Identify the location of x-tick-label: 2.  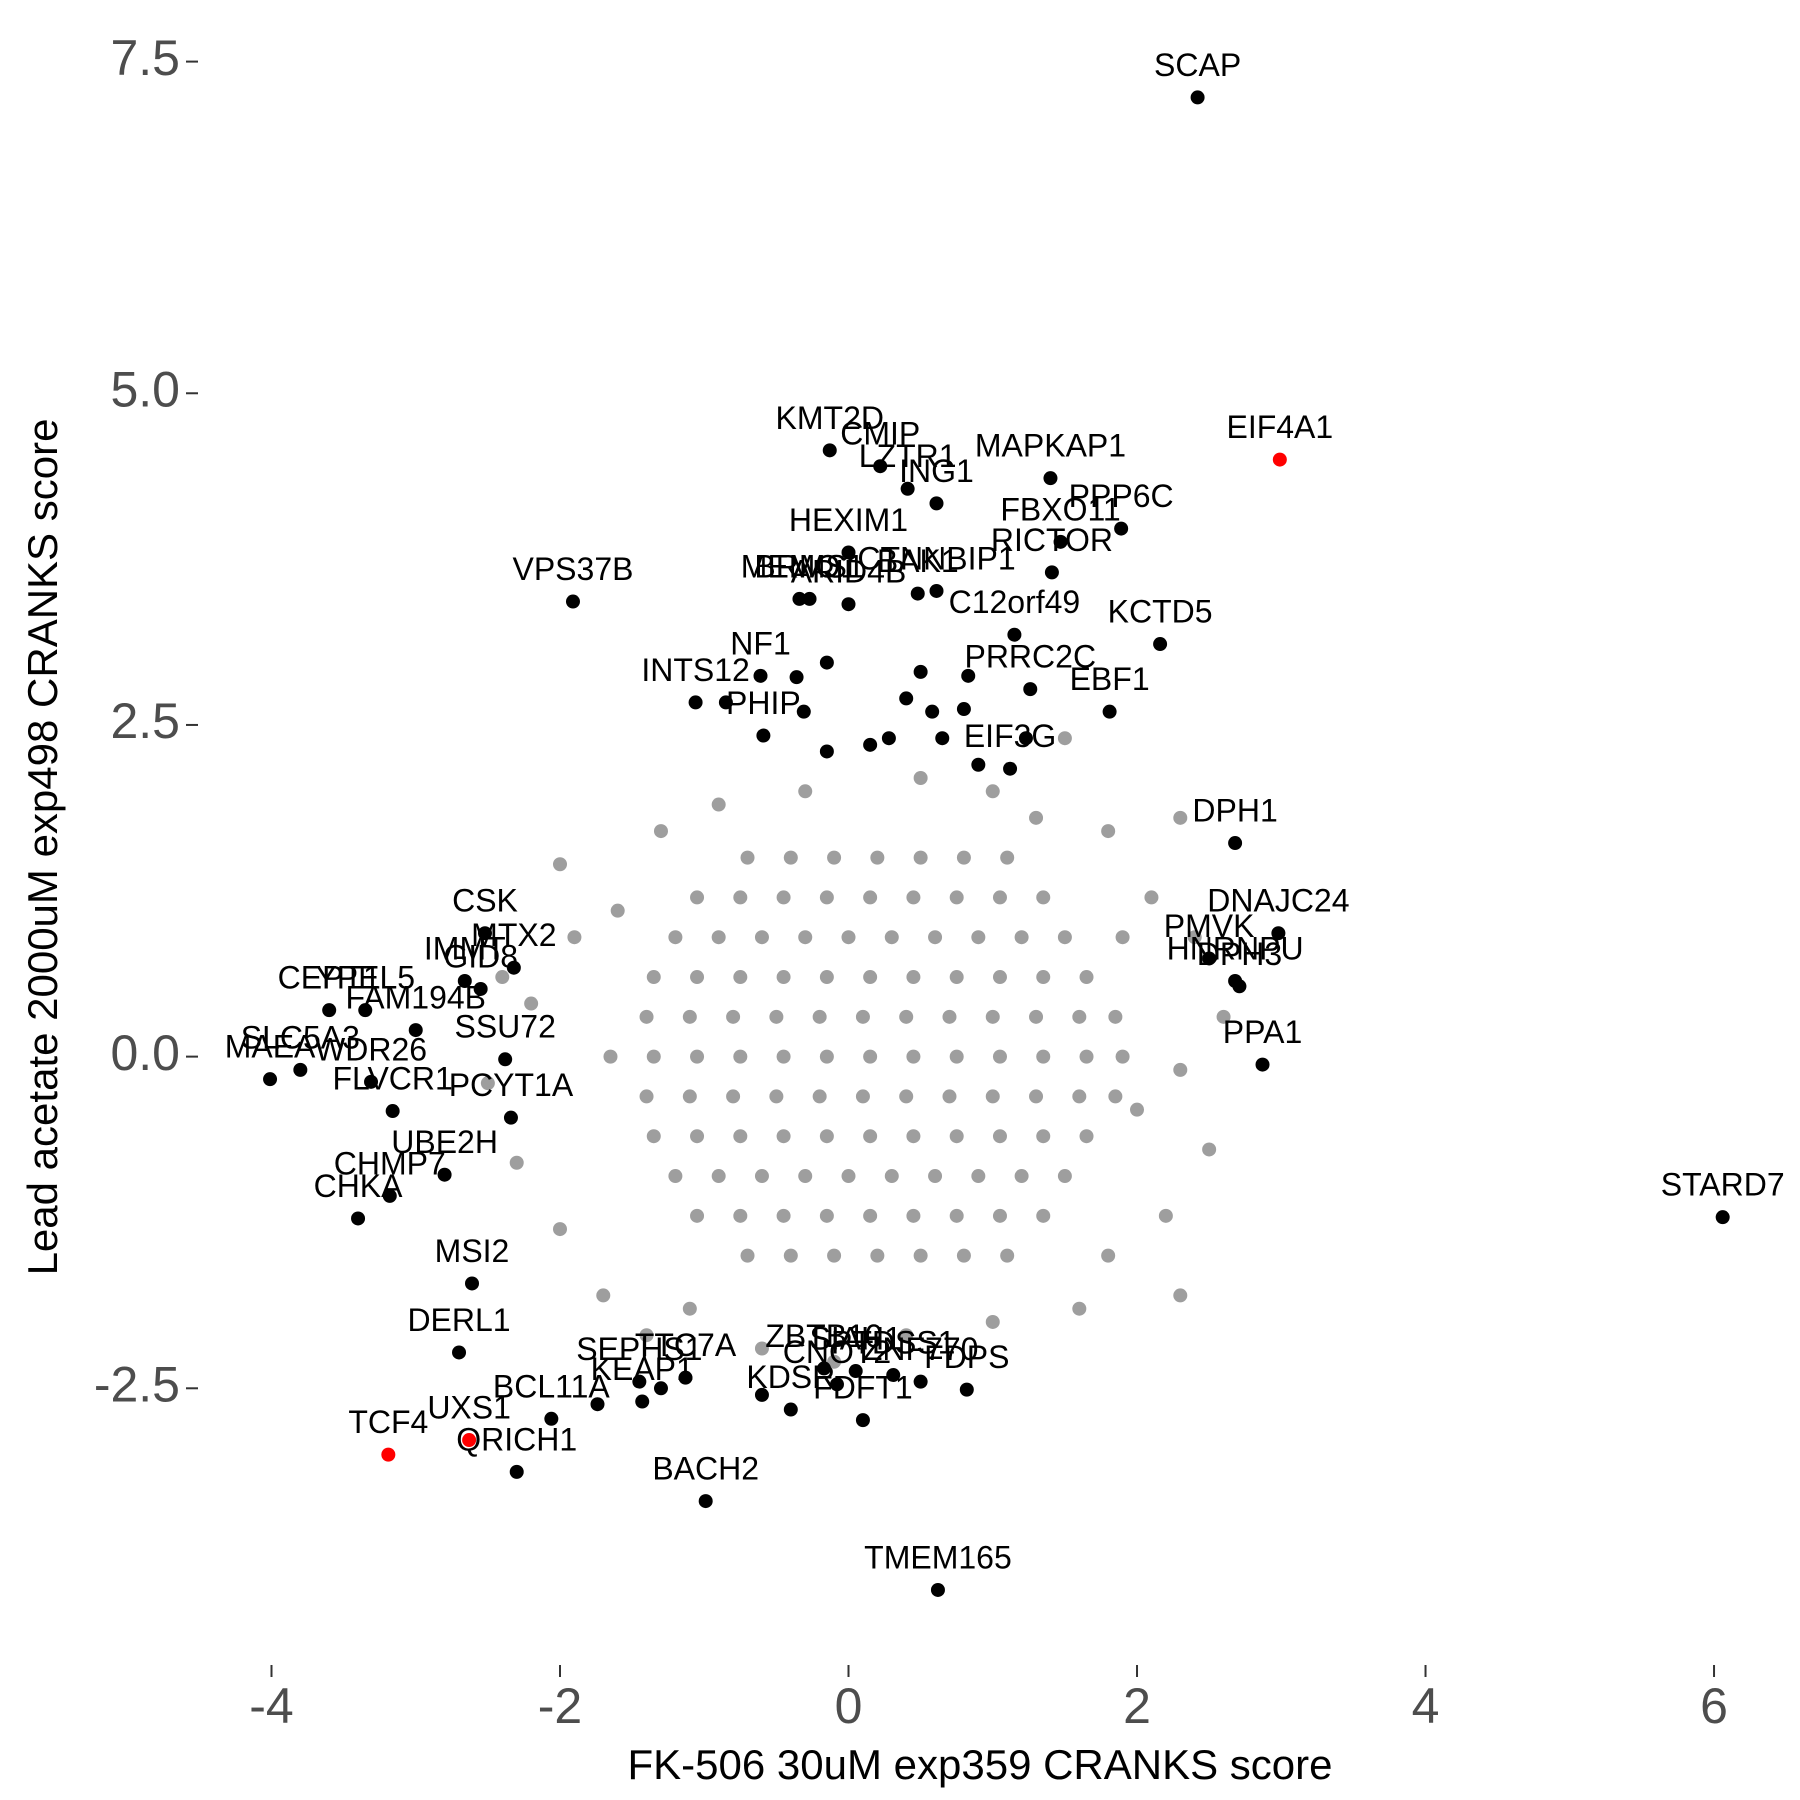
(1137, 1706).